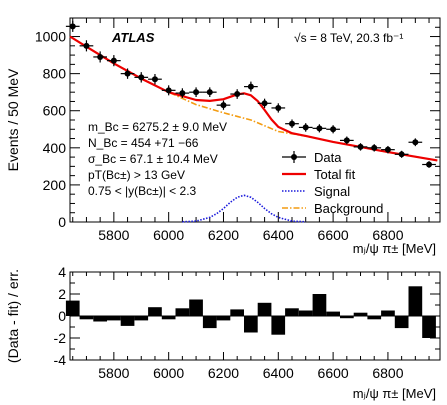 This screenshot has width=447, height=405. I want to click on x-tick-label: 6200, so click(223, 235).